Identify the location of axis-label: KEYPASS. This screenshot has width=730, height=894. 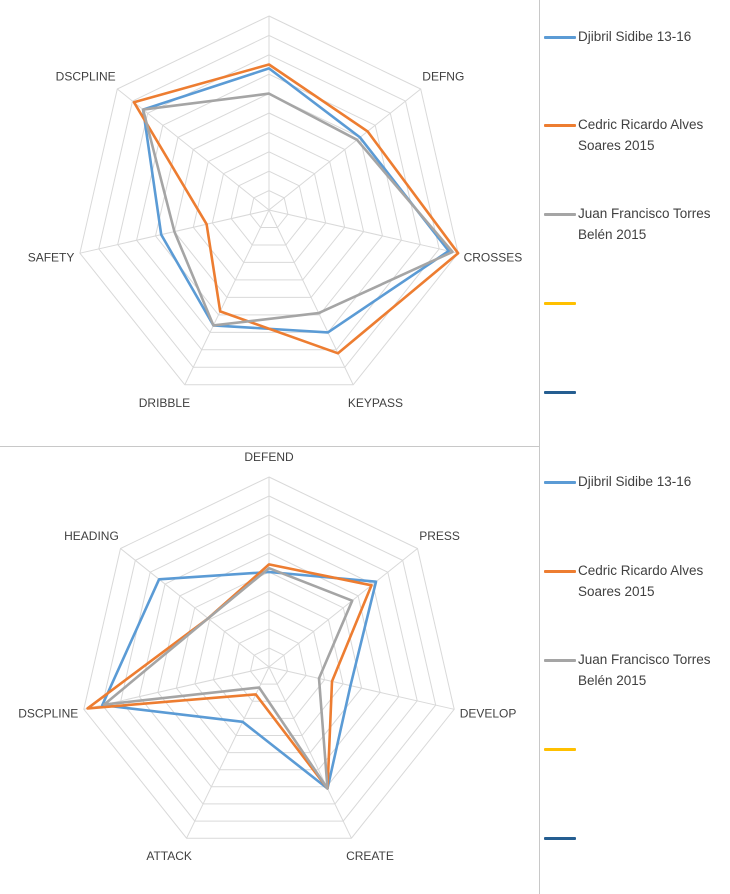
(375, 403).